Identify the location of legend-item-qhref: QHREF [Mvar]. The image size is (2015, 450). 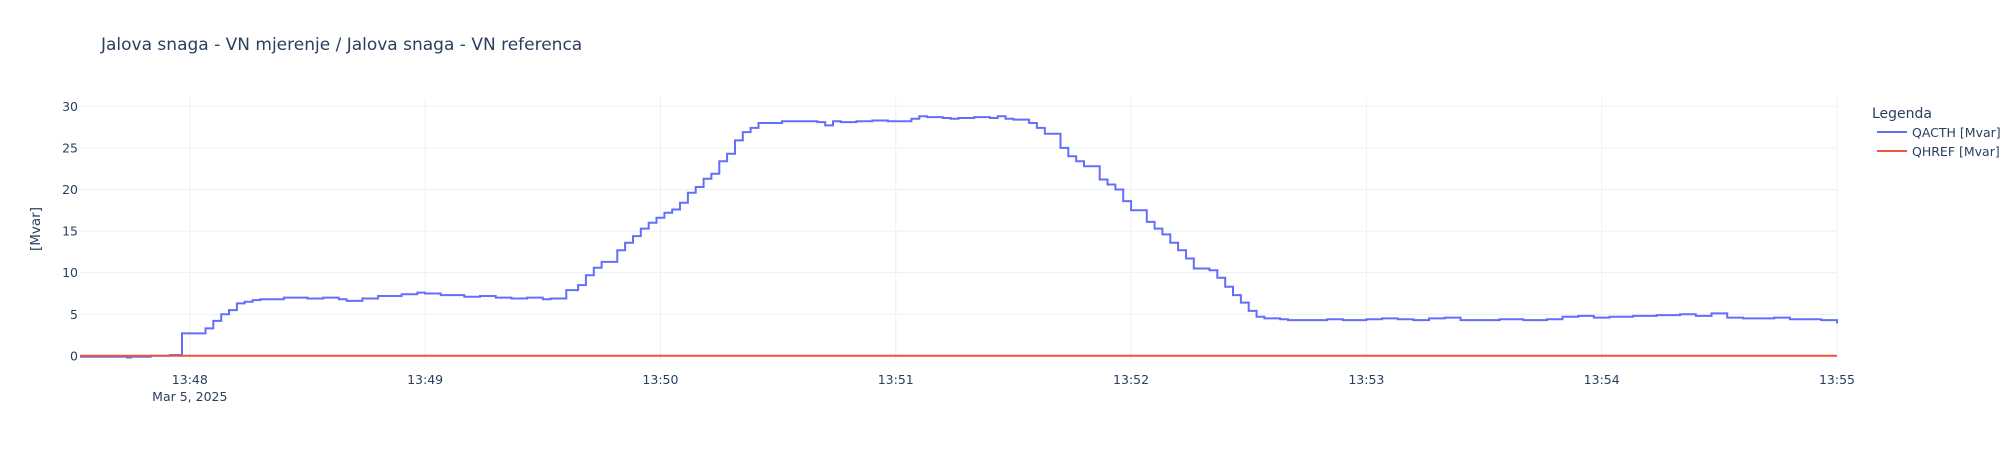
(1938, 151).